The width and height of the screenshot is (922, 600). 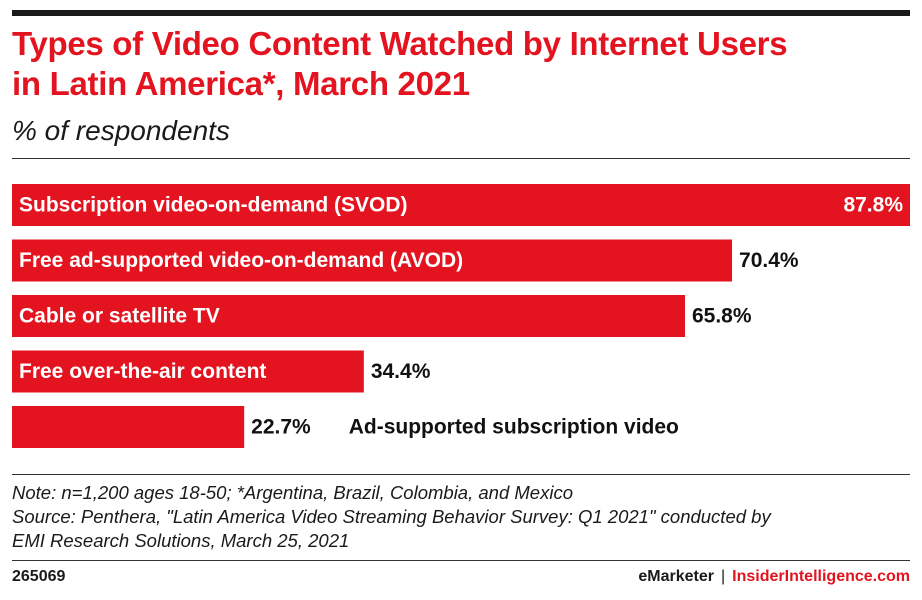 I want to click on top-rule, so click(x=461, y=13).